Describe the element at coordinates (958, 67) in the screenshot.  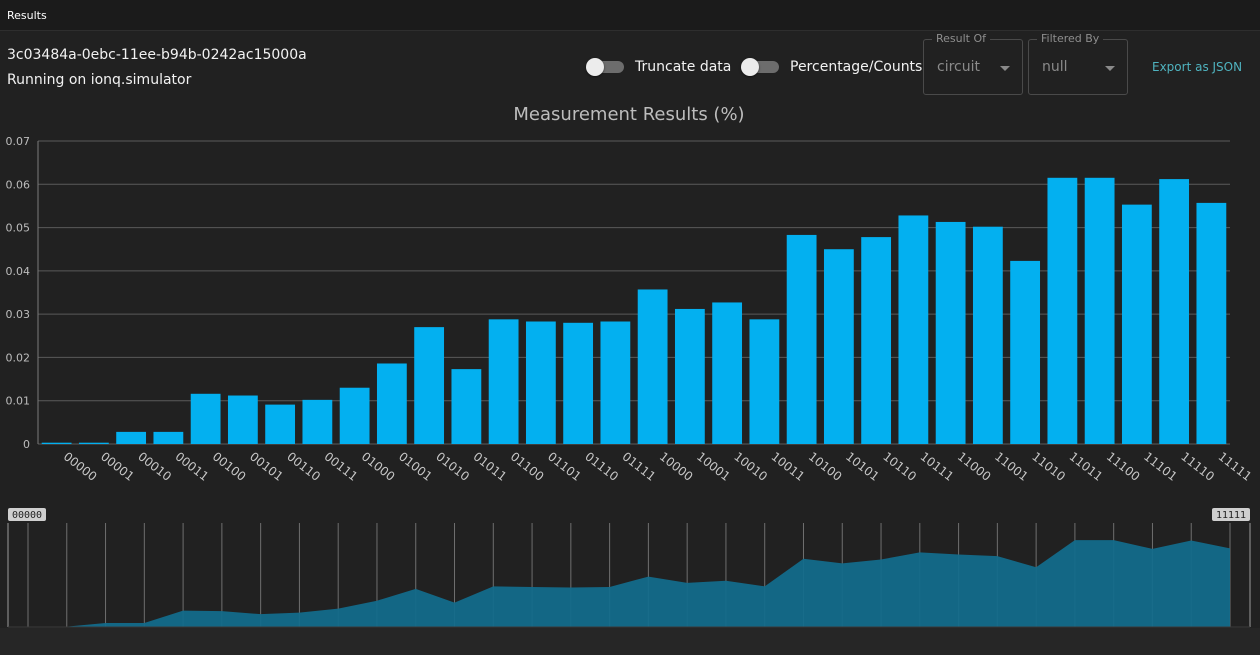
I see `result-of-value: circuit` at that location.